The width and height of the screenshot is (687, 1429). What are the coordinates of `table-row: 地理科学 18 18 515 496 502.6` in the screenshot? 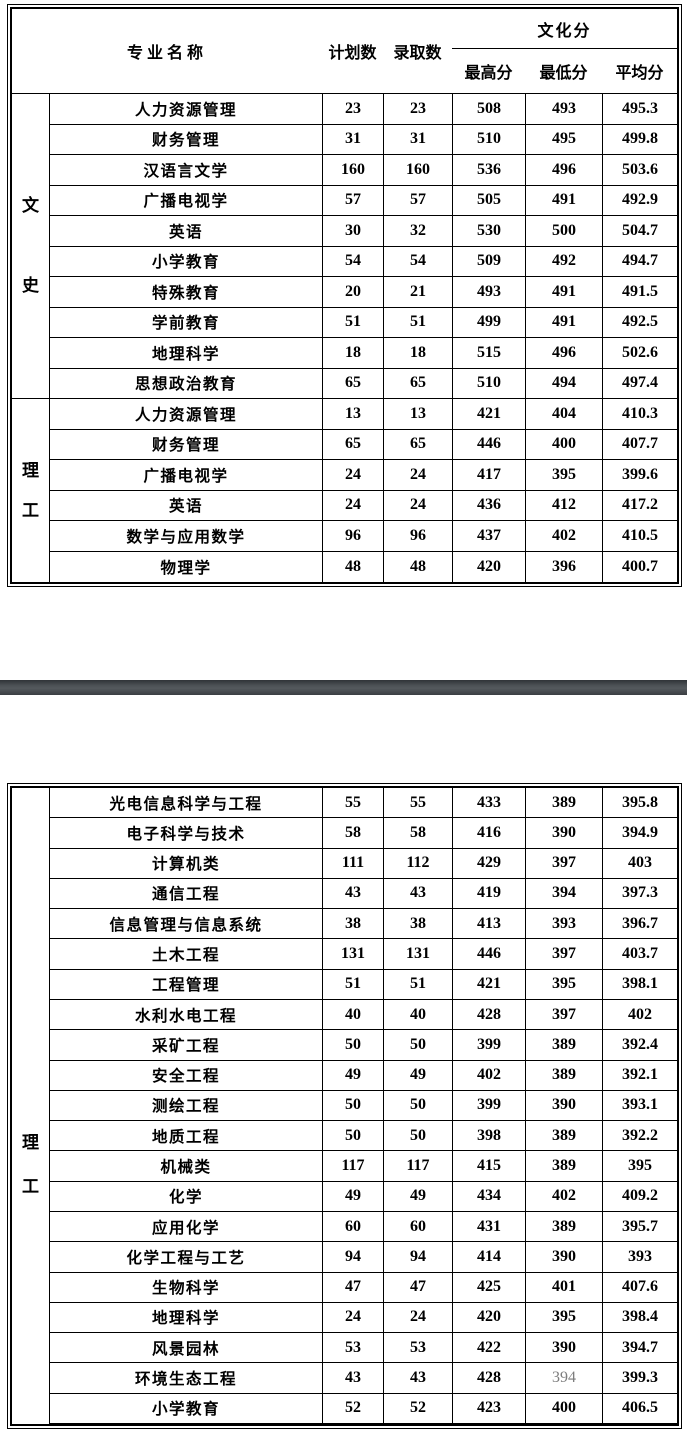 It's located at (363, 353).